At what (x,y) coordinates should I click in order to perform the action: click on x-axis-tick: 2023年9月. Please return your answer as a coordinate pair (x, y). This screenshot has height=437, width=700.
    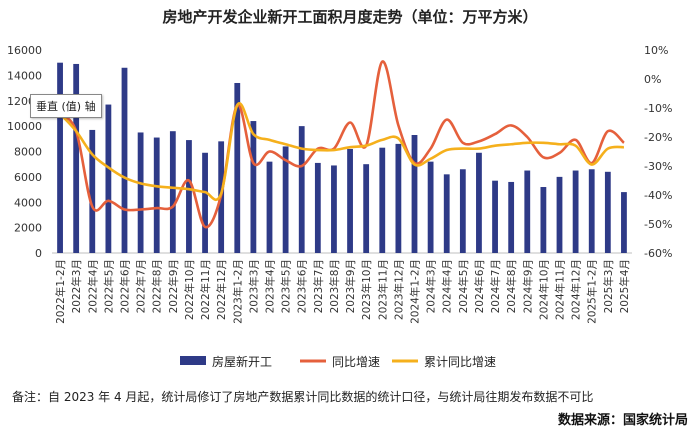
    Looking at the image, I should click on (350, 286).